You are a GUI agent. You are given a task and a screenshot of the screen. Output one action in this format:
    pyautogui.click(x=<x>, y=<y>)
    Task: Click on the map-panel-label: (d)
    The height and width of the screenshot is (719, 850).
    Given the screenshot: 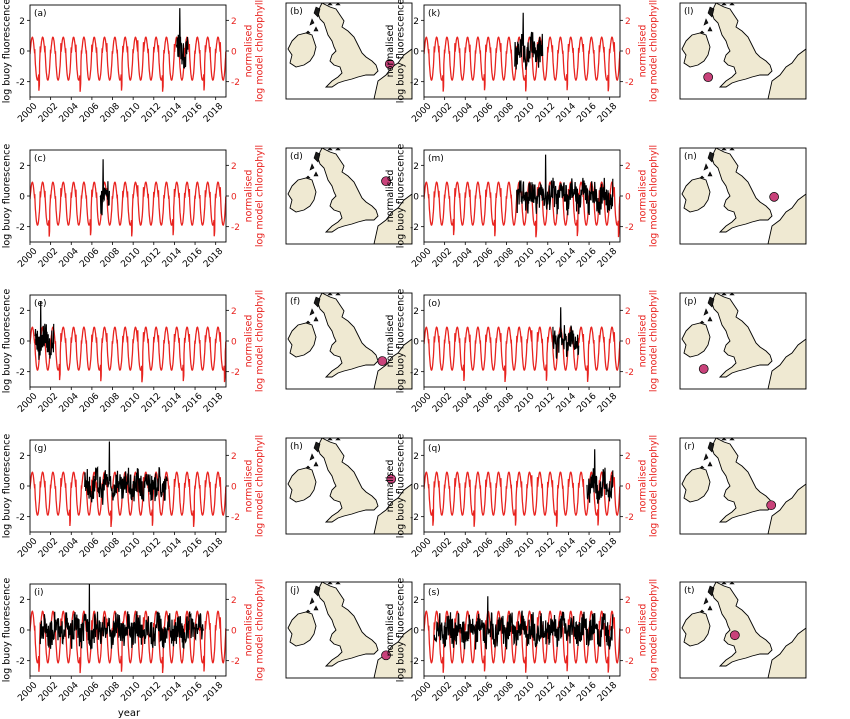 What is the action you would take?
    pyautogui.click(x=296, y=157)
    